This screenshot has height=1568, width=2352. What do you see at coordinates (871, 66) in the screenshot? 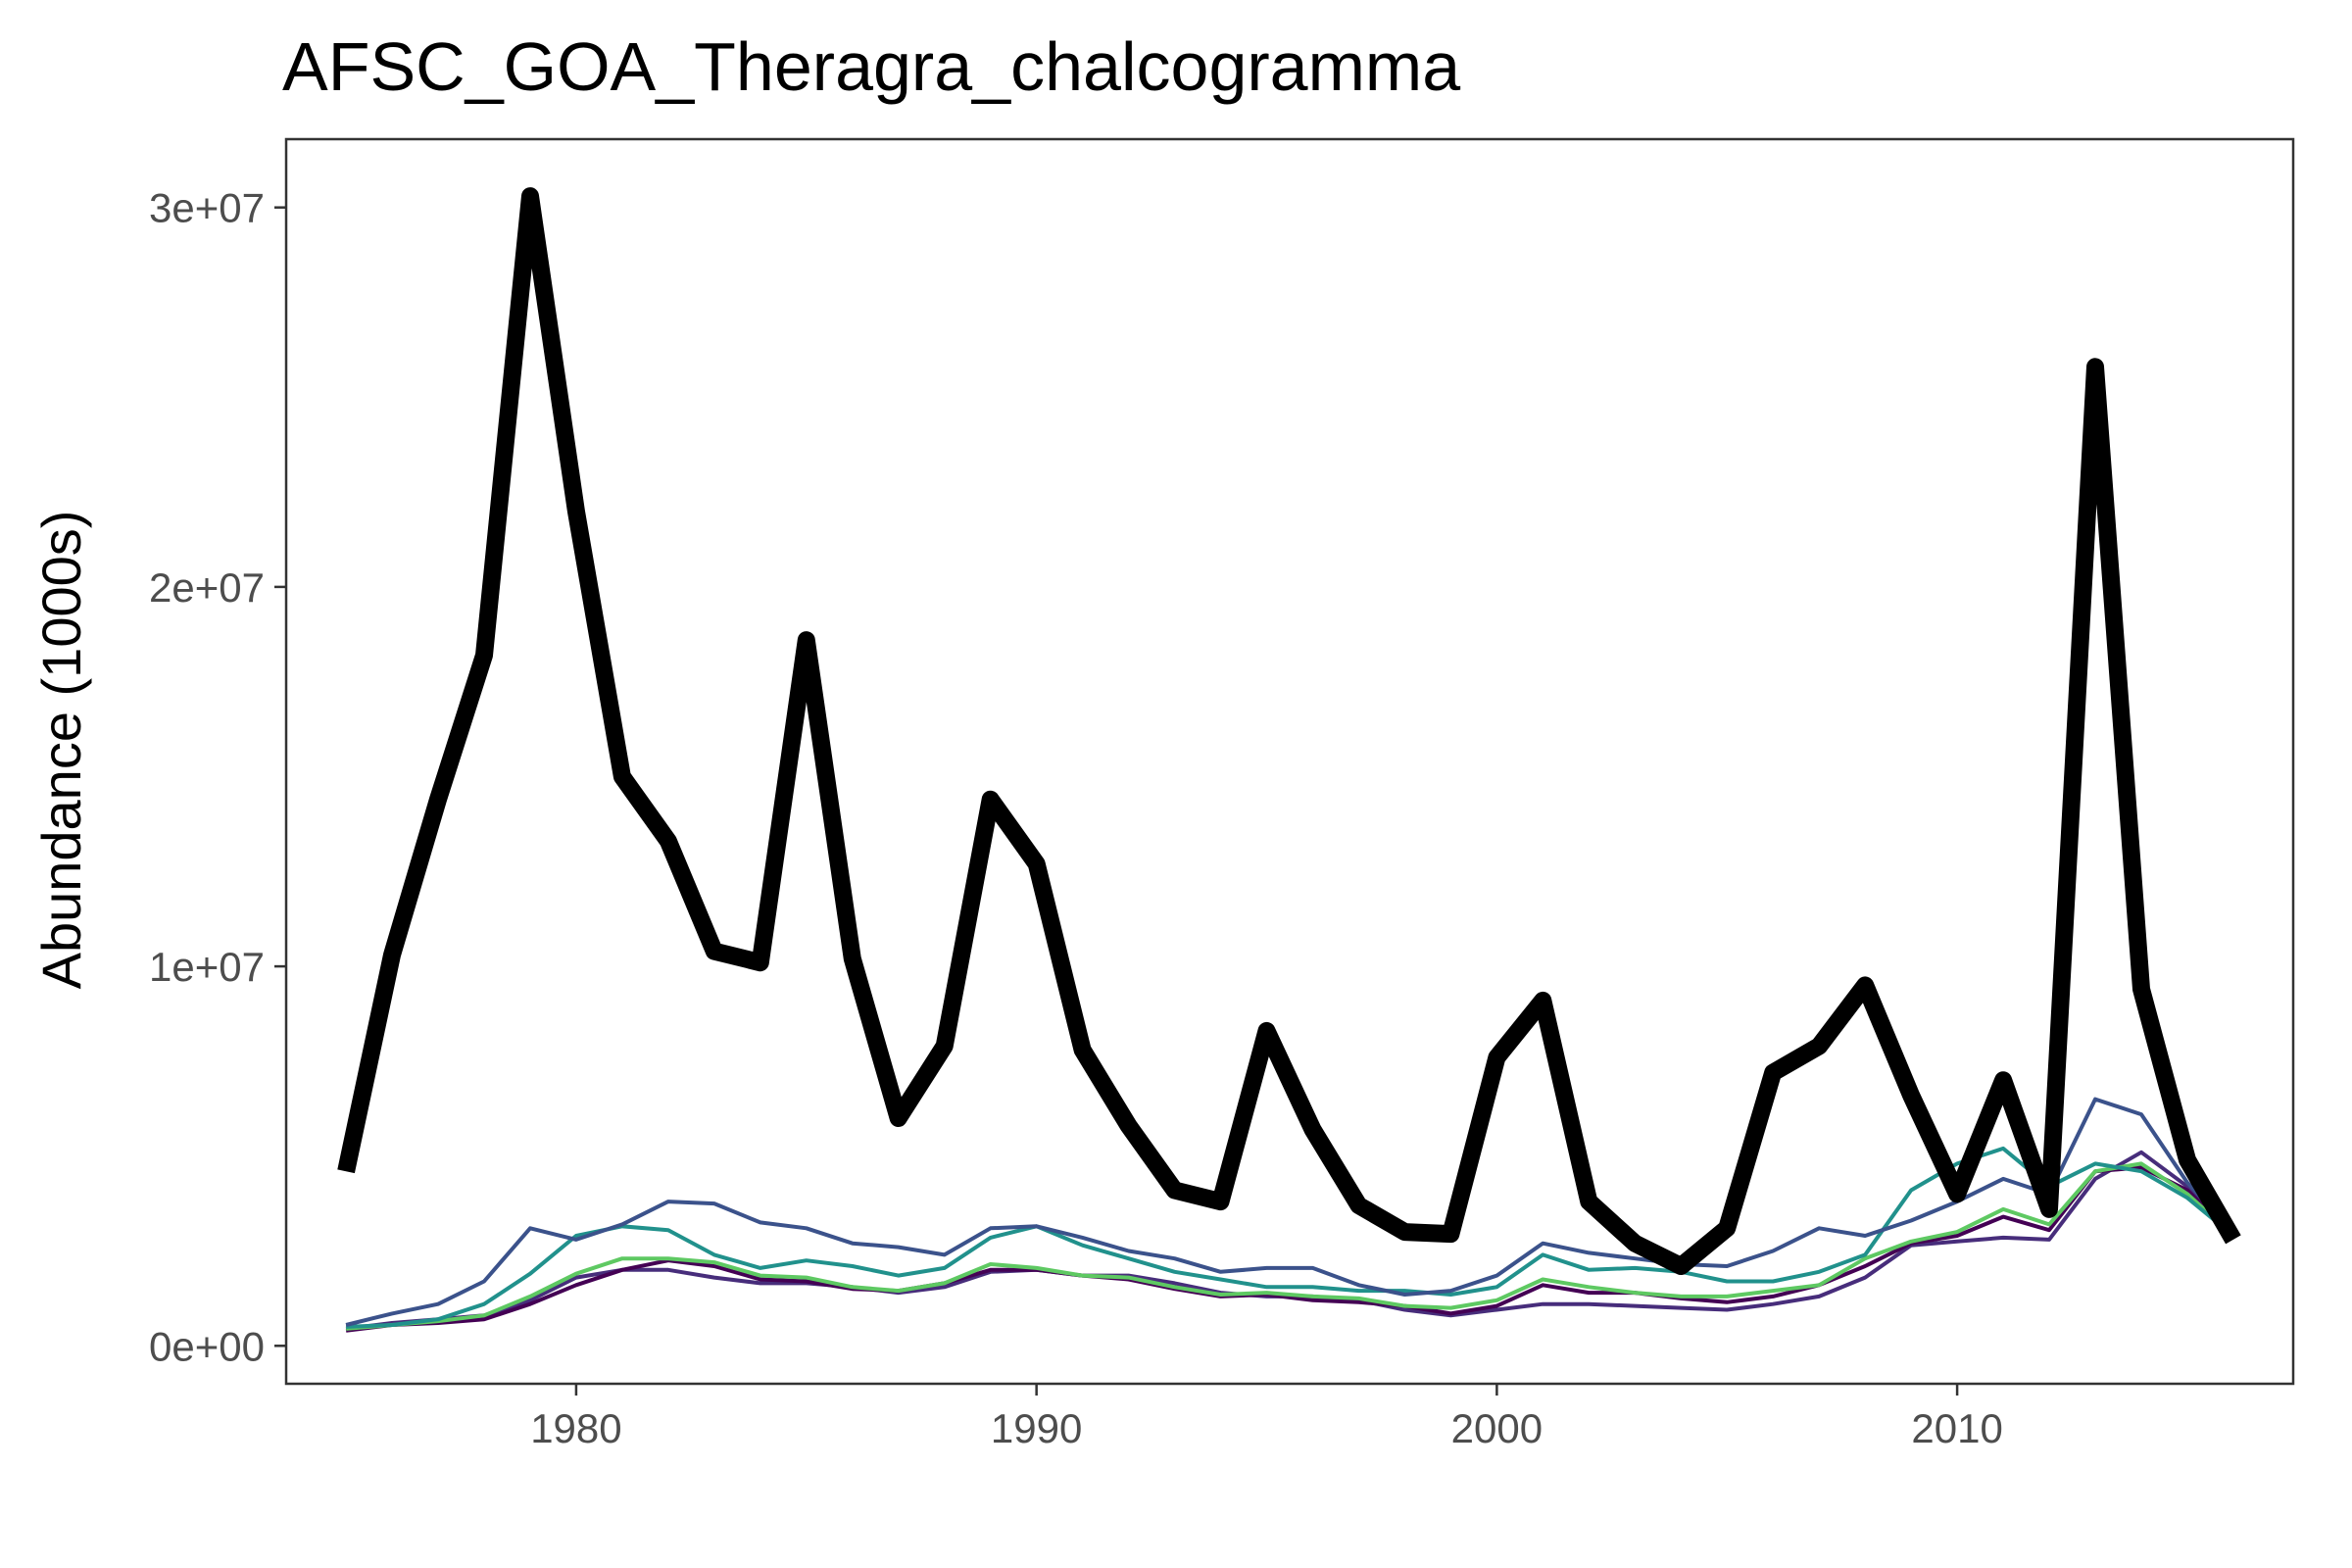
I see `chart-title: AFSC_GOA_Theragra_chalcogramma` at bounding box center [871, 66].